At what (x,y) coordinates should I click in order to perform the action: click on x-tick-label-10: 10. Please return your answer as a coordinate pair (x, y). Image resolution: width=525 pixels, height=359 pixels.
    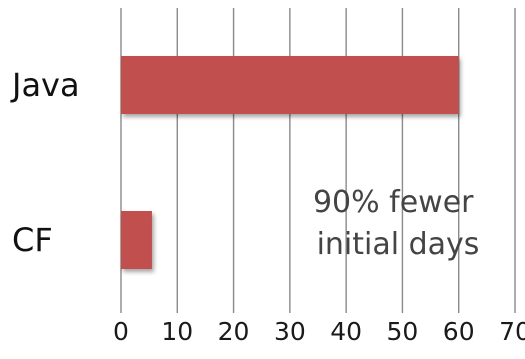
    Looking at the image, I should click on (177, 331).